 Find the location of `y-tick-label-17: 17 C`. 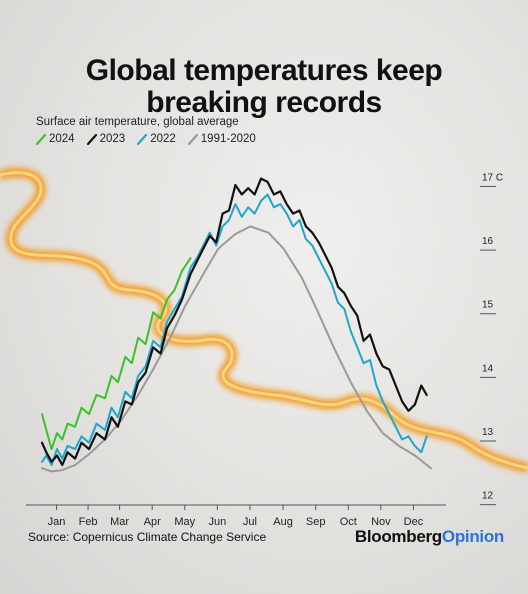

y-tick-label-17: 17 C is located at coordinates (492, 177).